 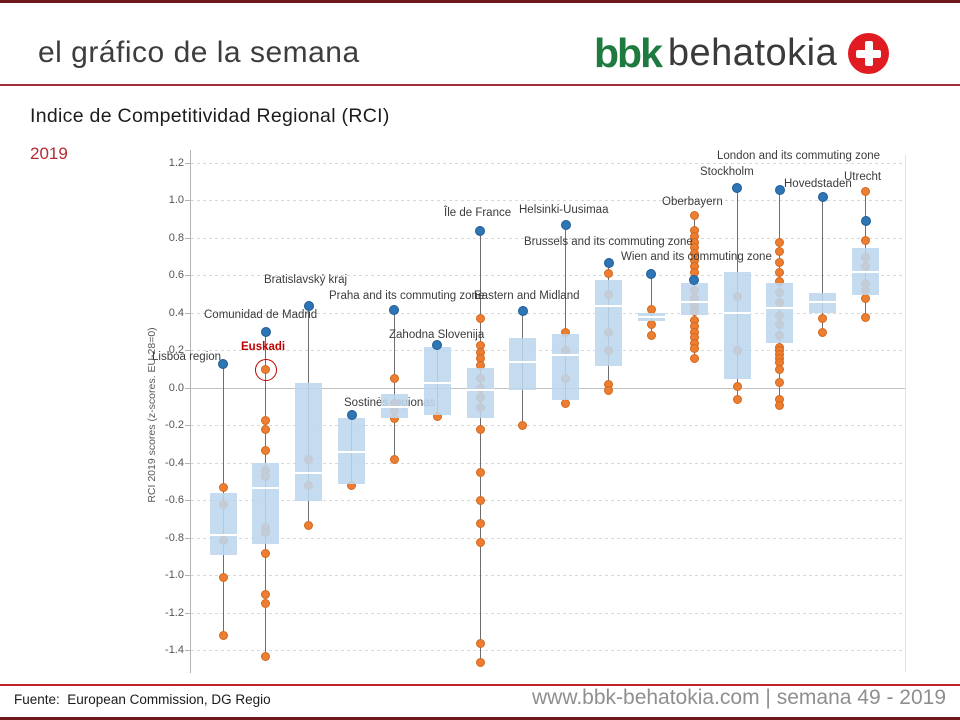 I want to click on logo-behatokia-text: behatokia, so click(x=752, y=53).